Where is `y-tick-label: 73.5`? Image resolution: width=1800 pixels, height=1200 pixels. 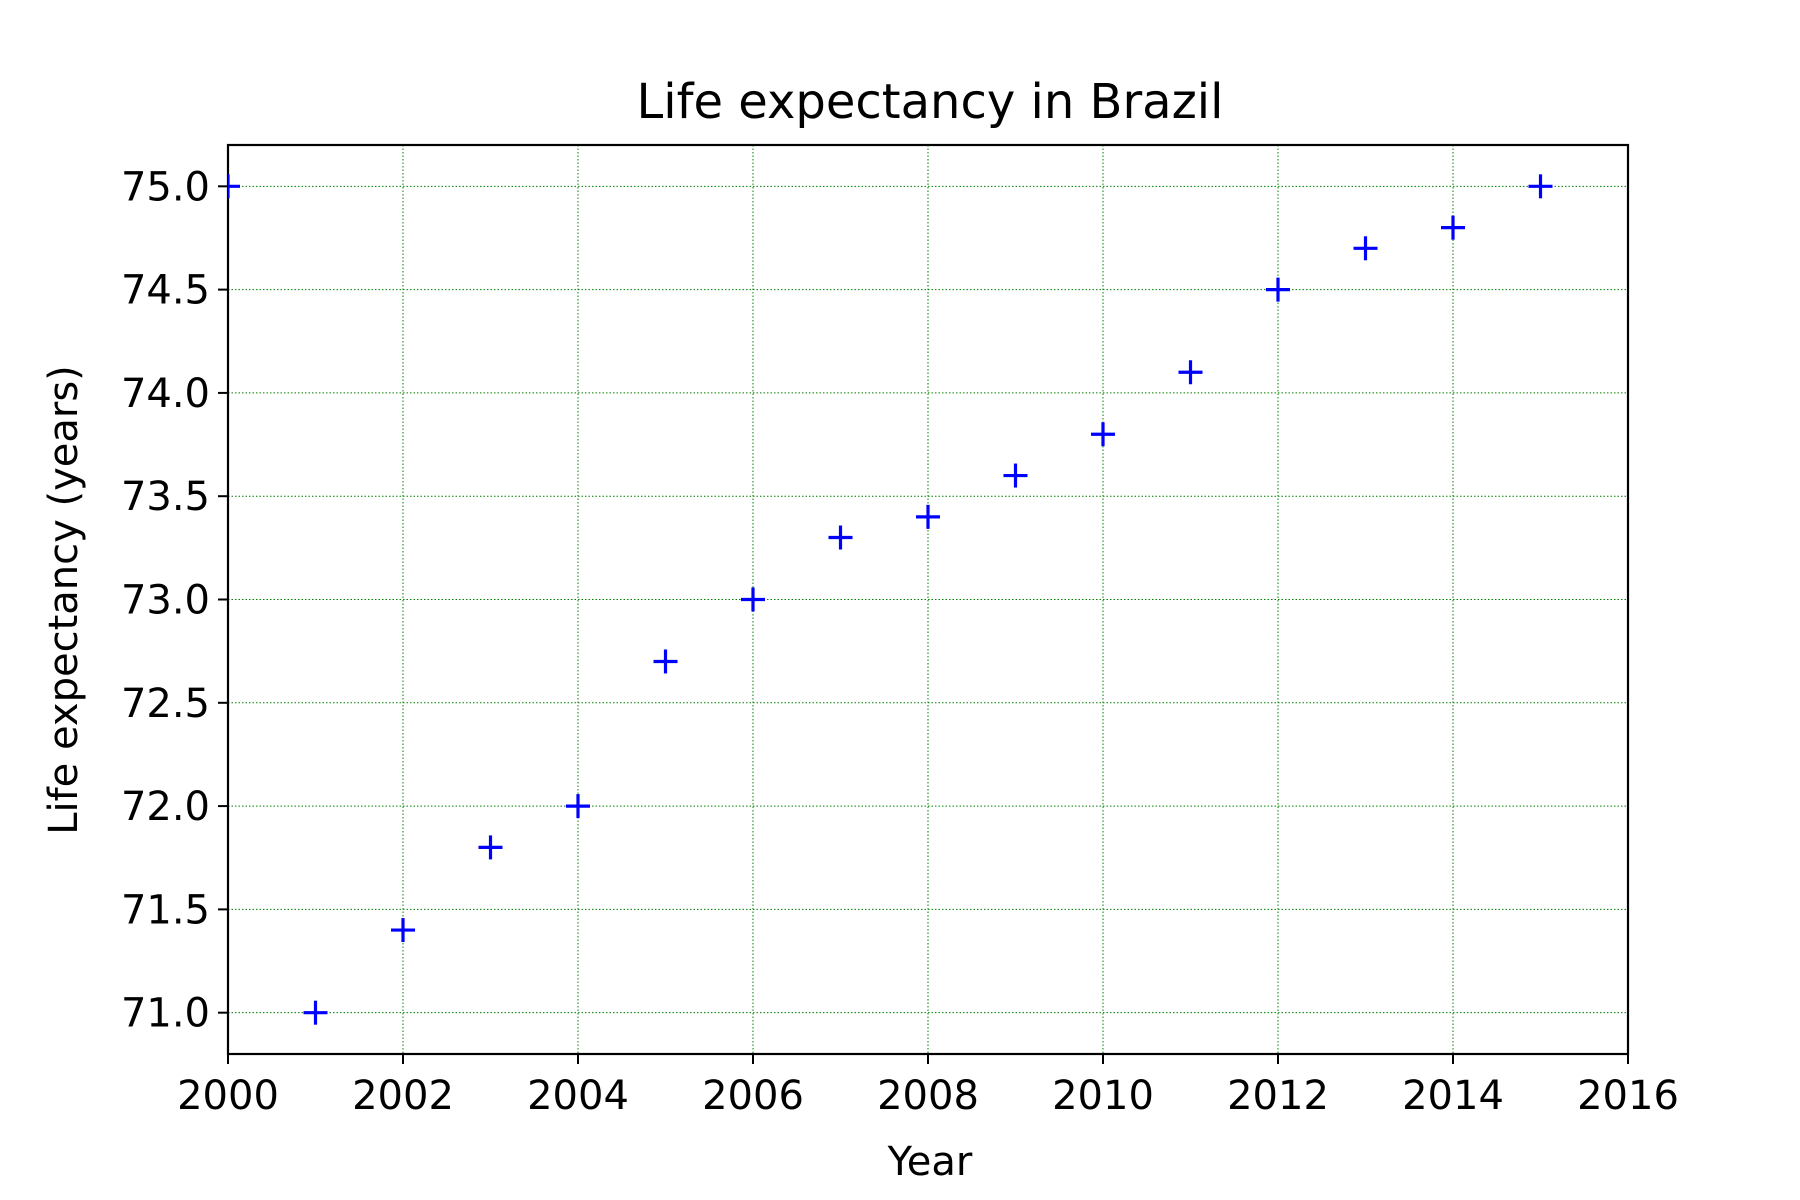
y-tick-label: 73.5 is located at coordinates (165, 497).